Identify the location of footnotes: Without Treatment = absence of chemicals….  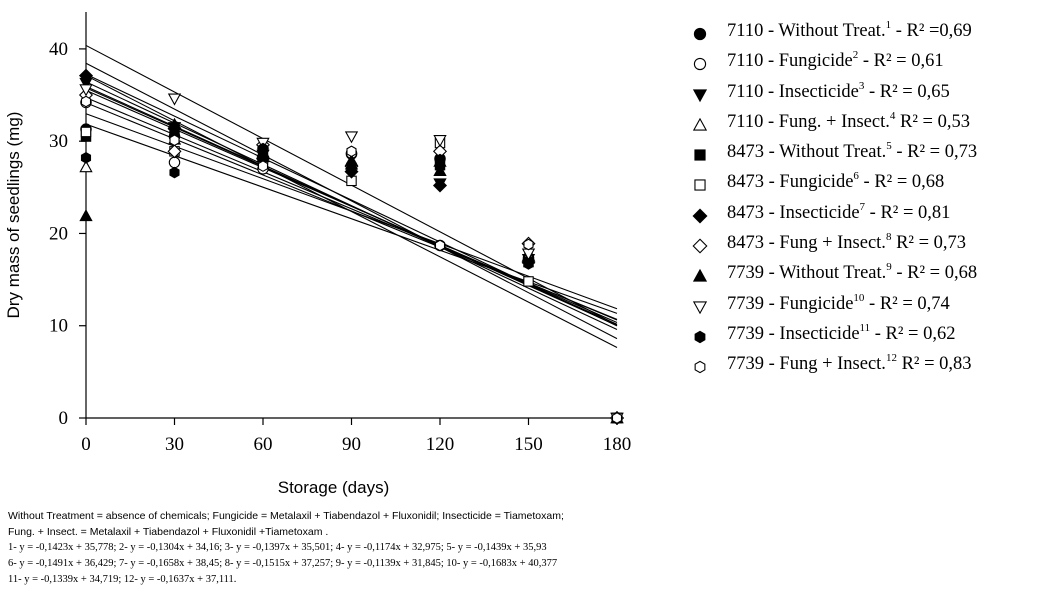
(508, 548).